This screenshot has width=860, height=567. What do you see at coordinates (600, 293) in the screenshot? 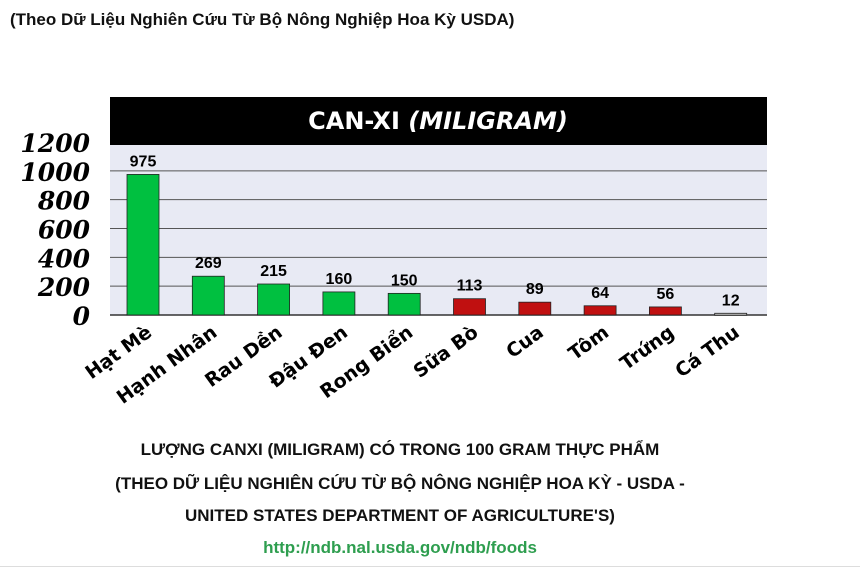
I see `value-label: 64` at bounding box center [600, 293].